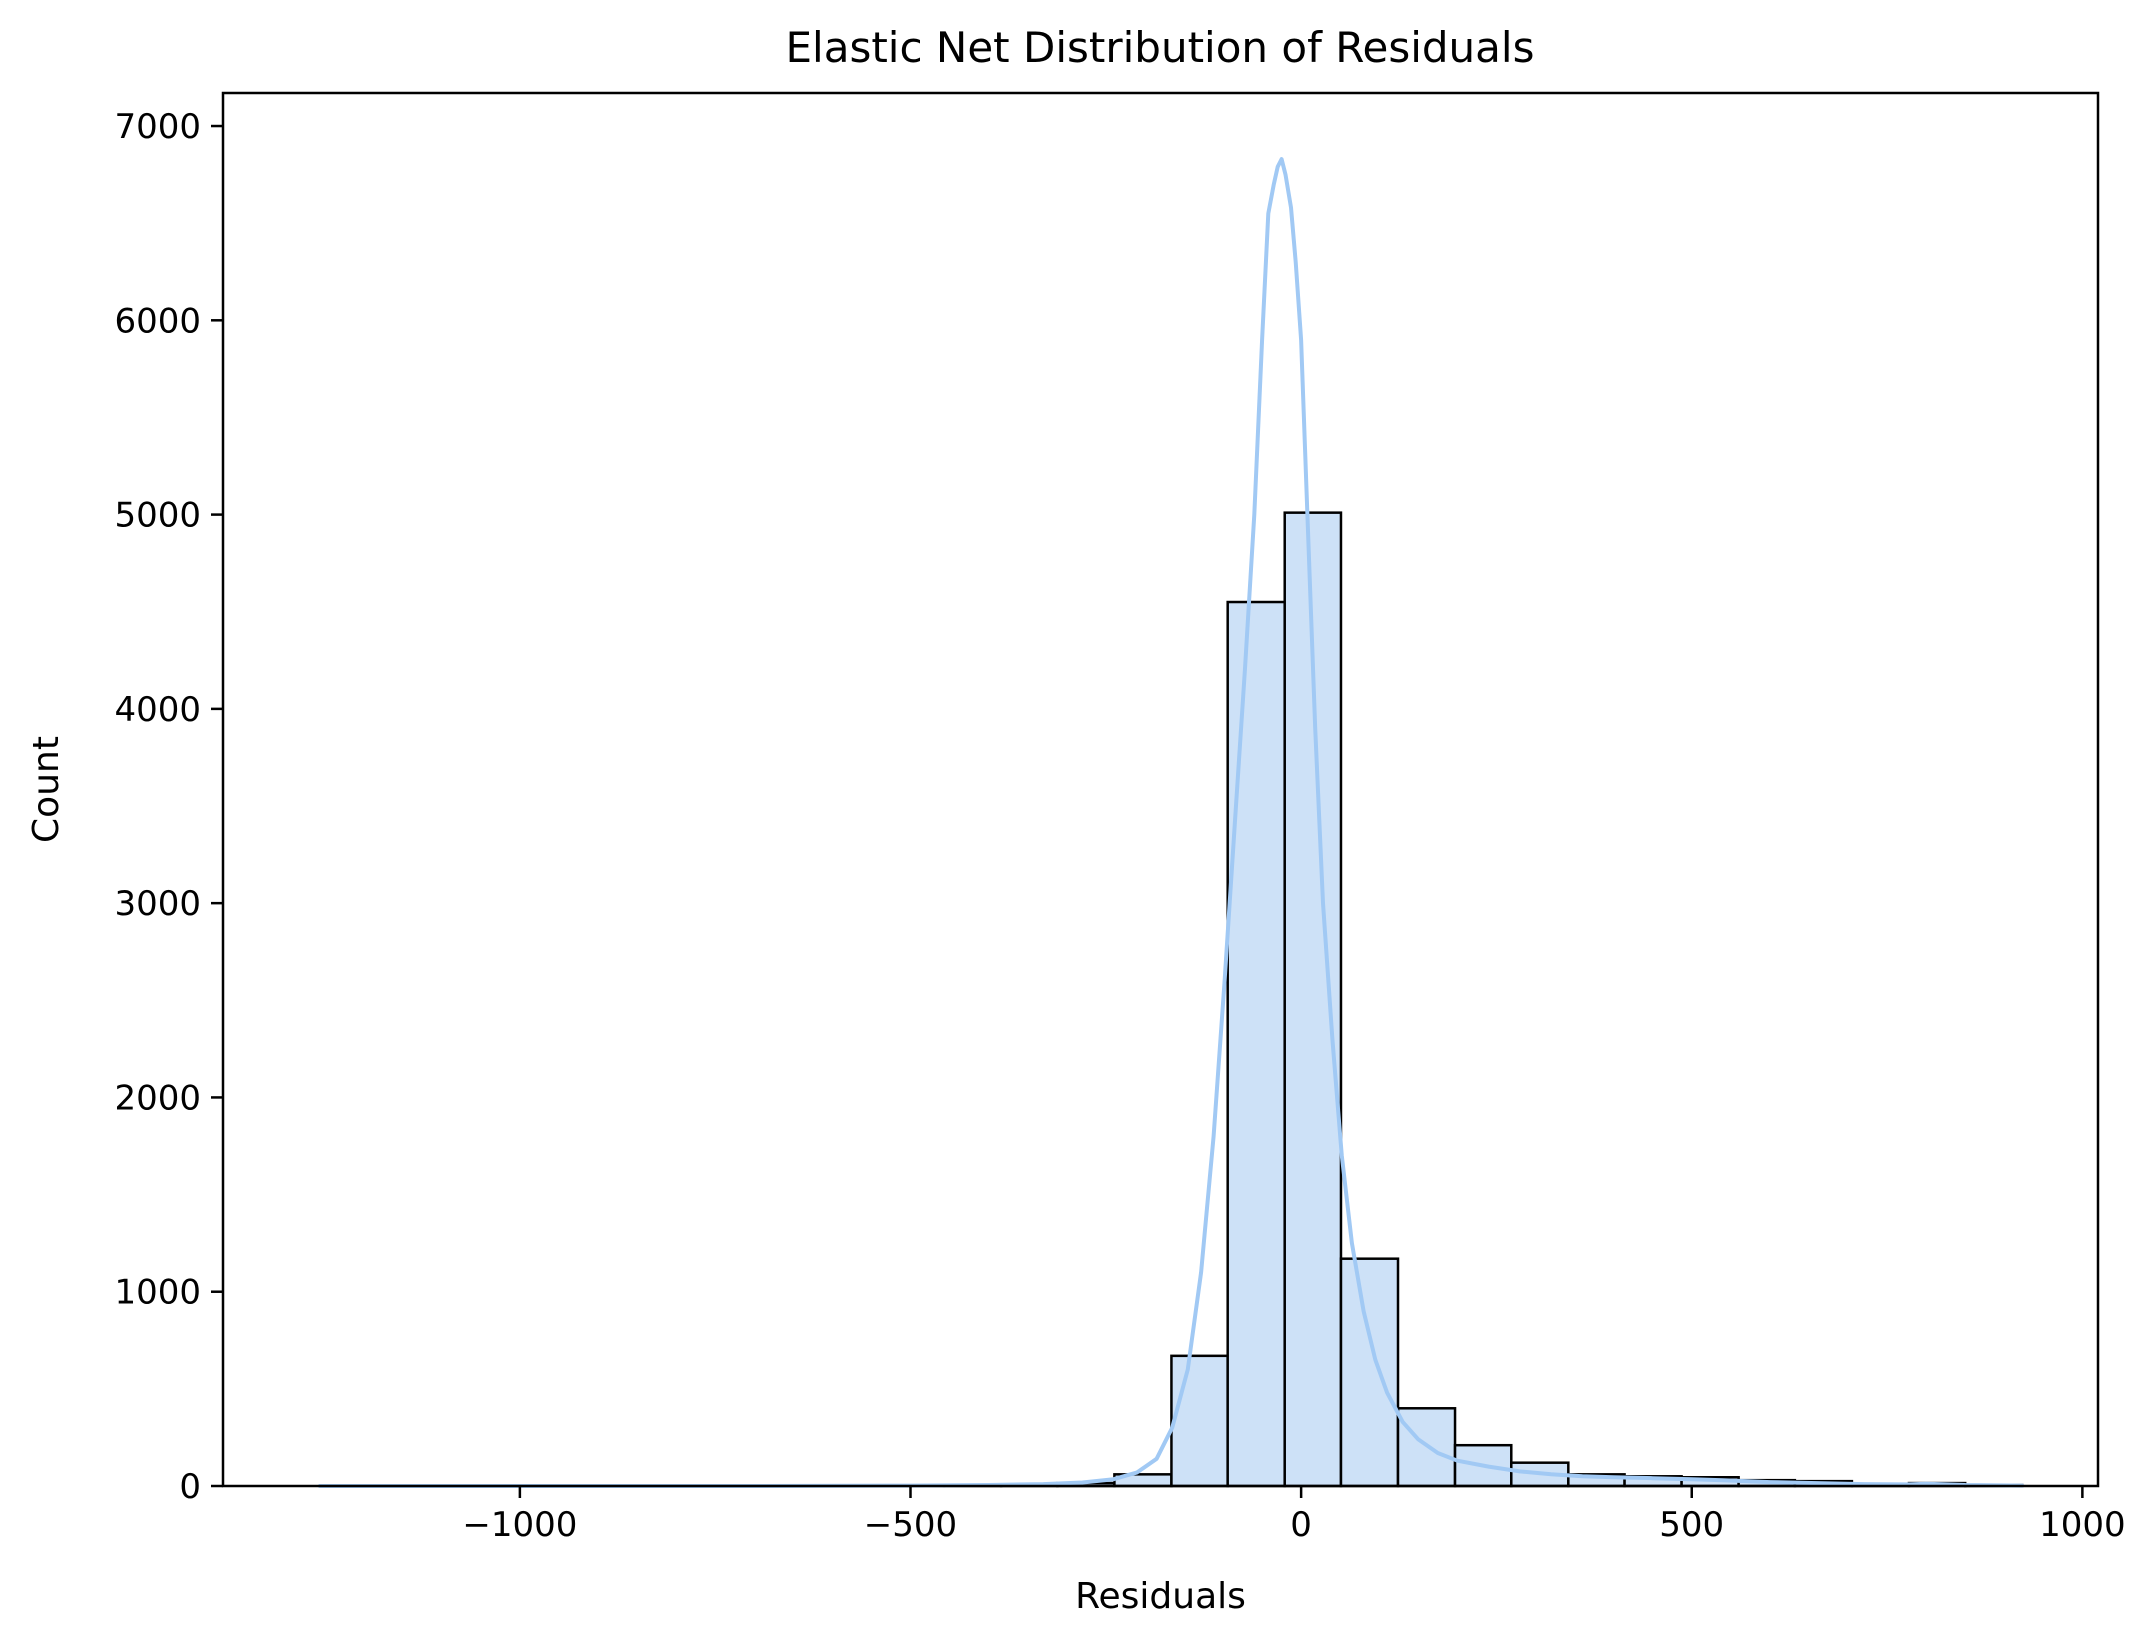  Describe the element at coordinates (1160, 1596) in the screenshot. I see `x-axis-label: Residuals` at that location.